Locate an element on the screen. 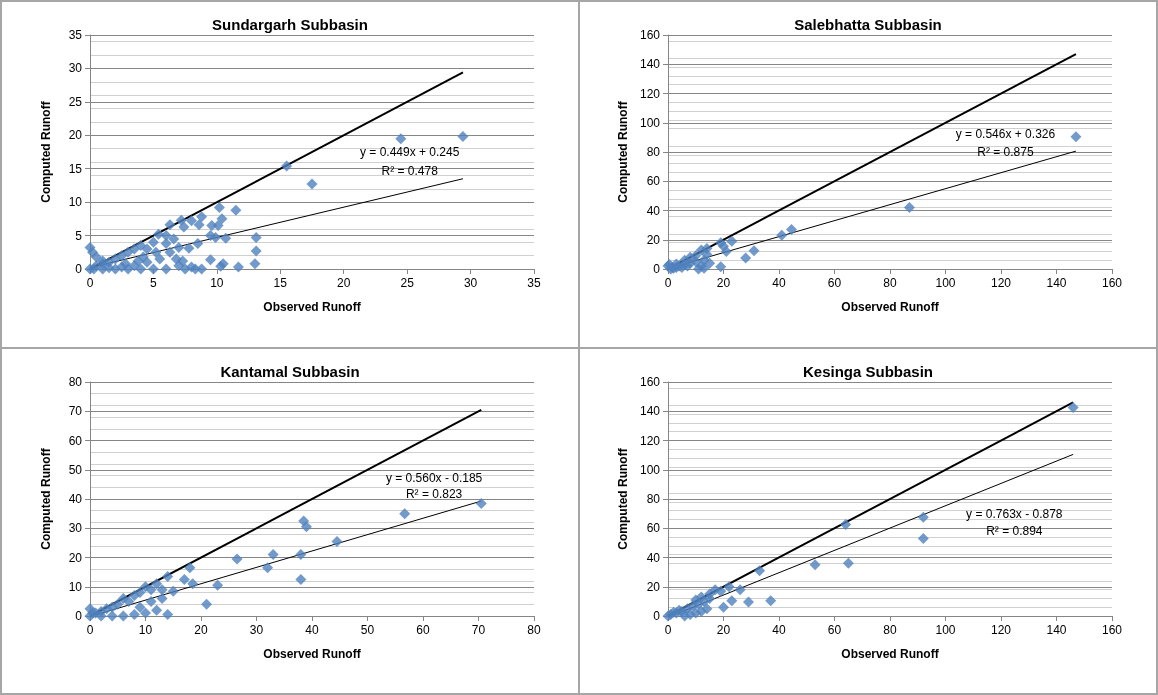 This screenshot has width=1158, height=695. annotation: R² = 0.478 is located at coordinates (410, 170).